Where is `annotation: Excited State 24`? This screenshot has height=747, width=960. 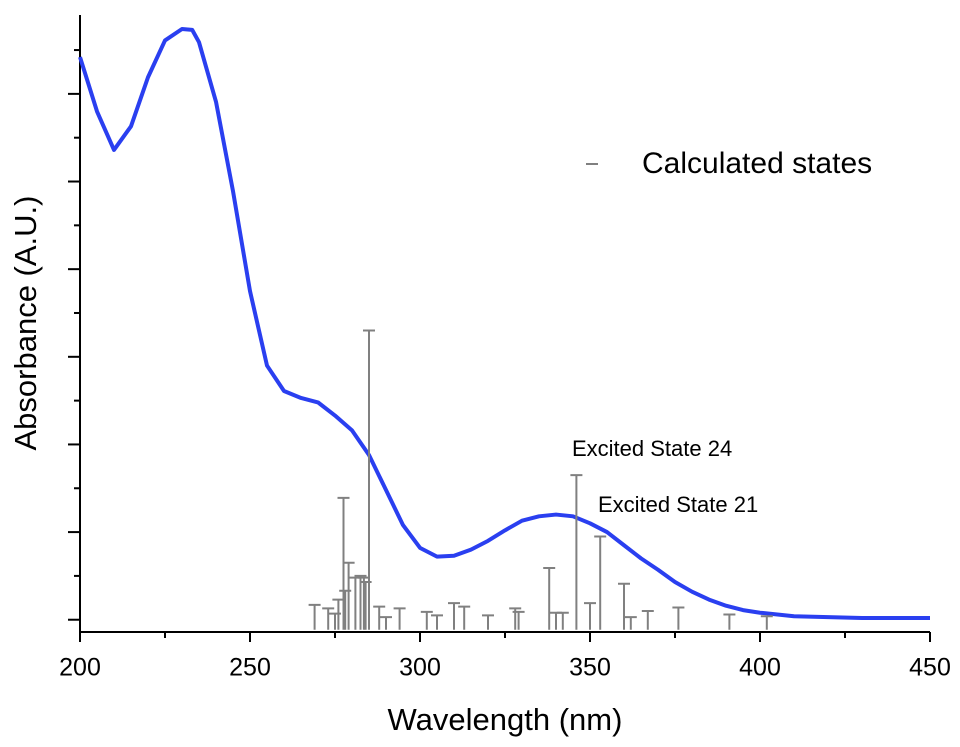 annotation: Excited State 24 is located at coordinates (652, 448).